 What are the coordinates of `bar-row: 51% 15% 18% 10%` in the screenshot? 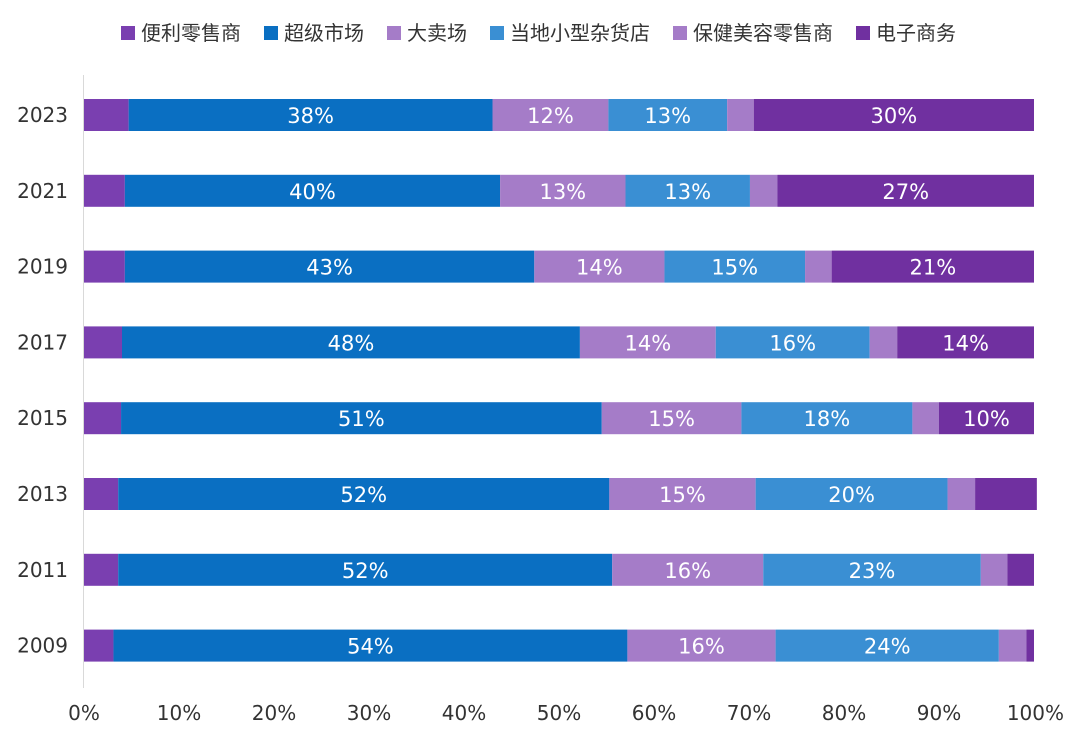 It's located at (559, 418).